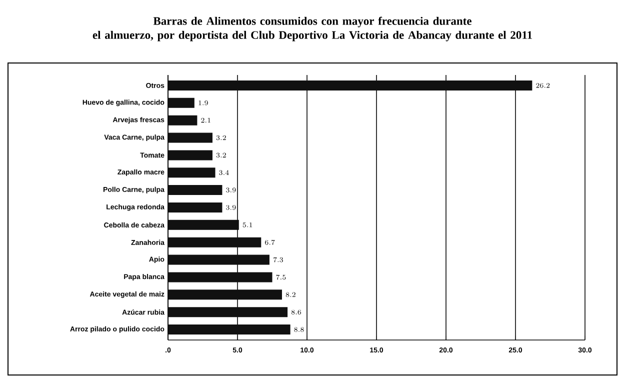 The image size is (625, 385). Describe the element at coordinates (312, 29) in the screenshot. I see `chart-title: Barras de Alimentos consumidos con mayor frecuencia durante el almuerzo, por deportista del Club Deportivo La Victoria de Abancay durante el 2011` at that location.